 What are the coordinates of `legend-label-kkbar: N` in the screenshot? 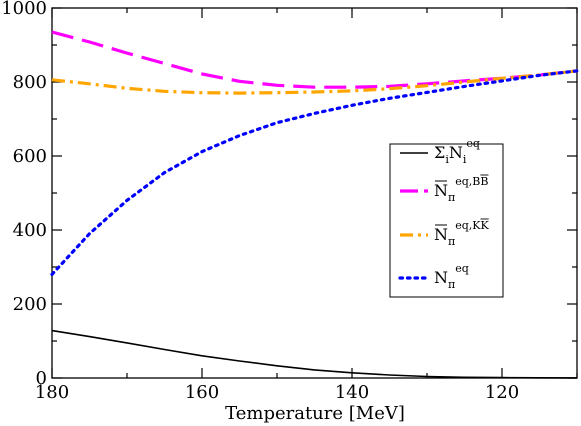 It's located at (441, 234).